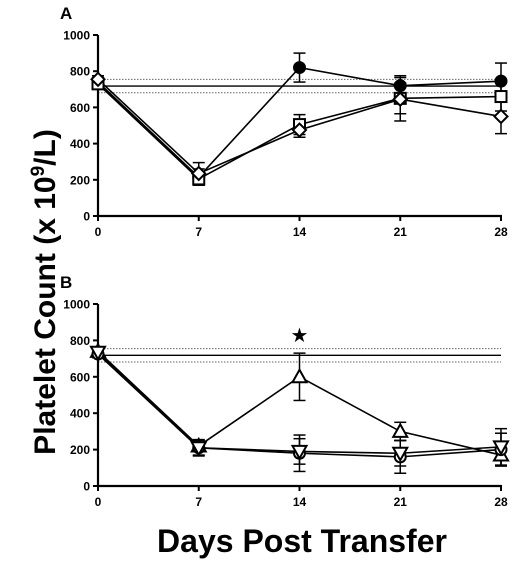 Image resolution: width=520 pixels, height=564 pixels. What do you see at coordinates (501, 97) in the screenshot?
I see `data-point-open-square` at bounding box center [501, 97].